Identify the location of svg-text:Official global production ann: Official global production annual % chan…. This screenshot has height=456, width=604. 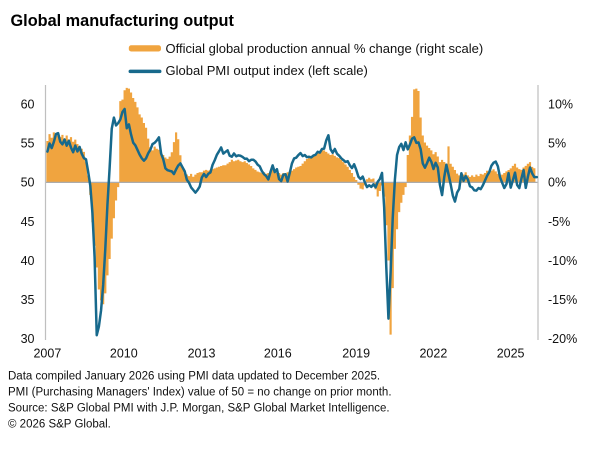
(325, 48).